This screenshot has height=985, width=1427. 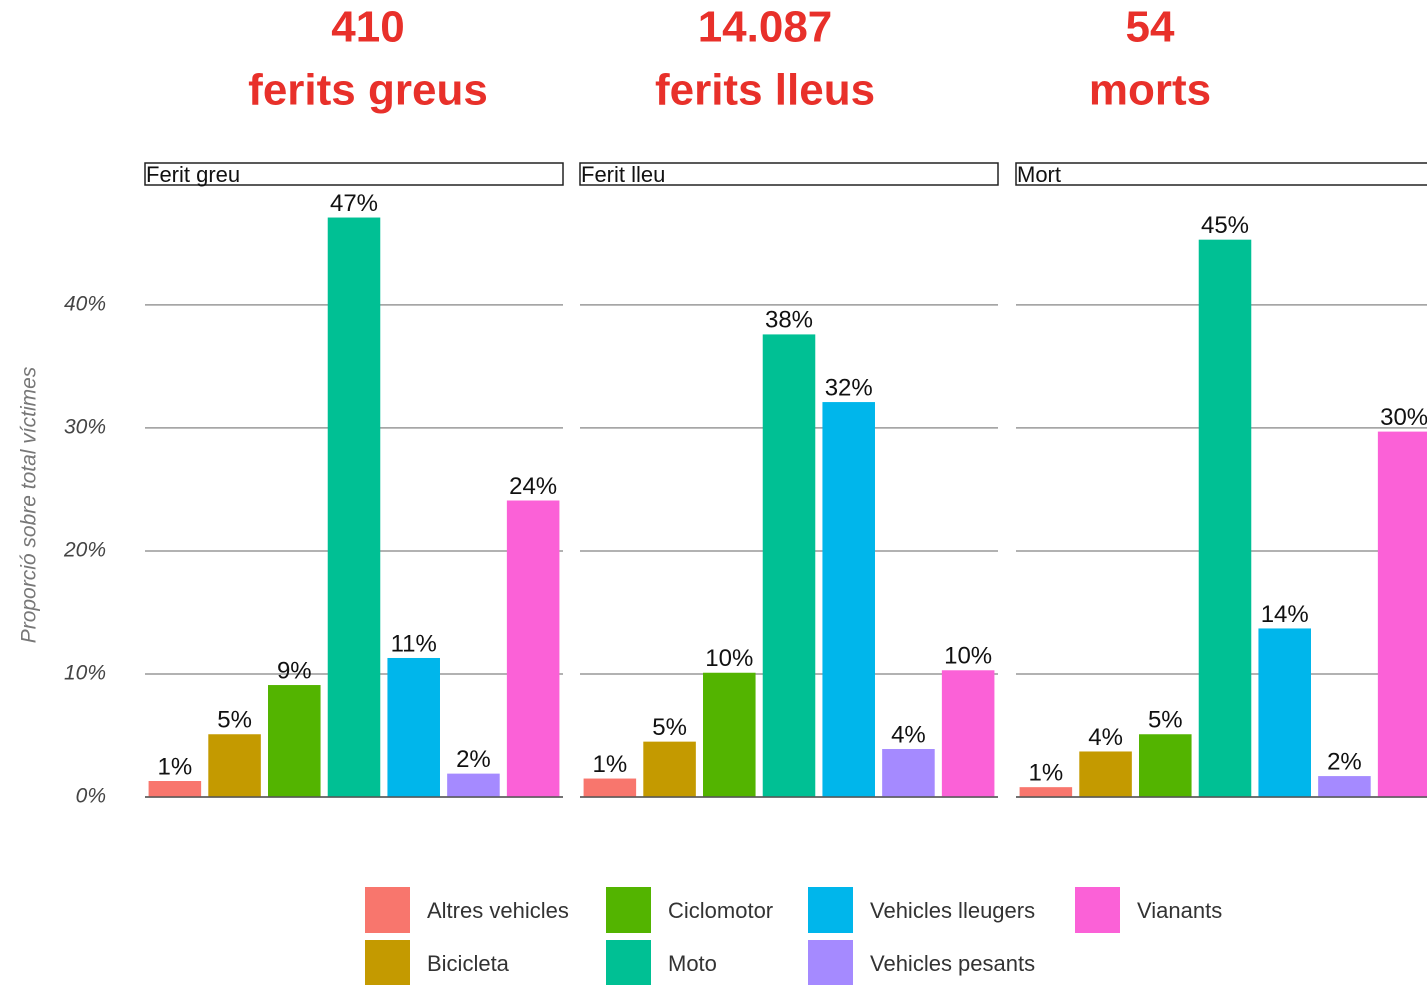 I want to click on headline: 14.087, so click(x=765, y=27).